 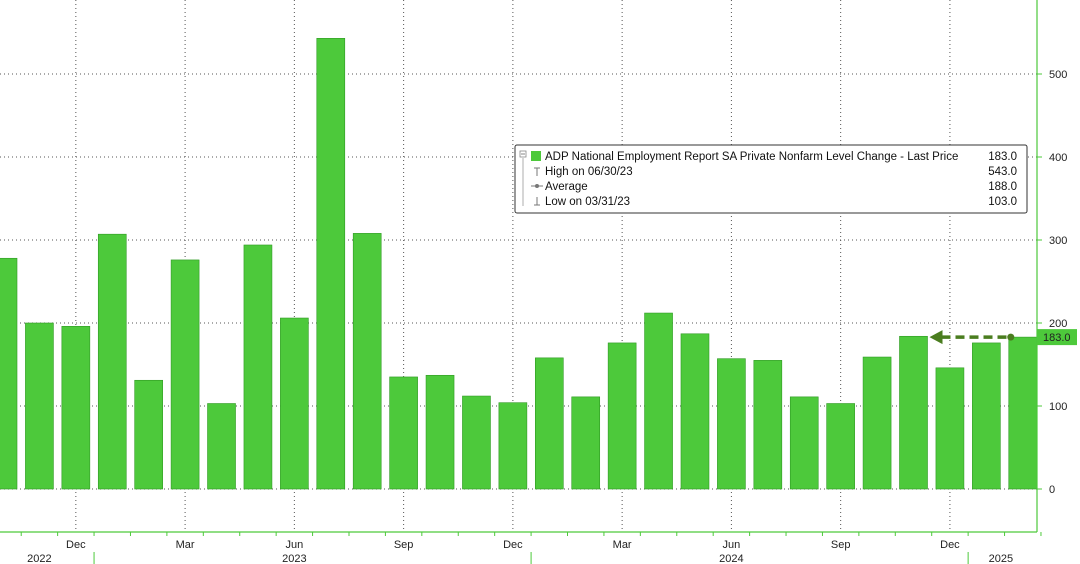 I want to click on last-price-dot, so click(x=1011, y=337).